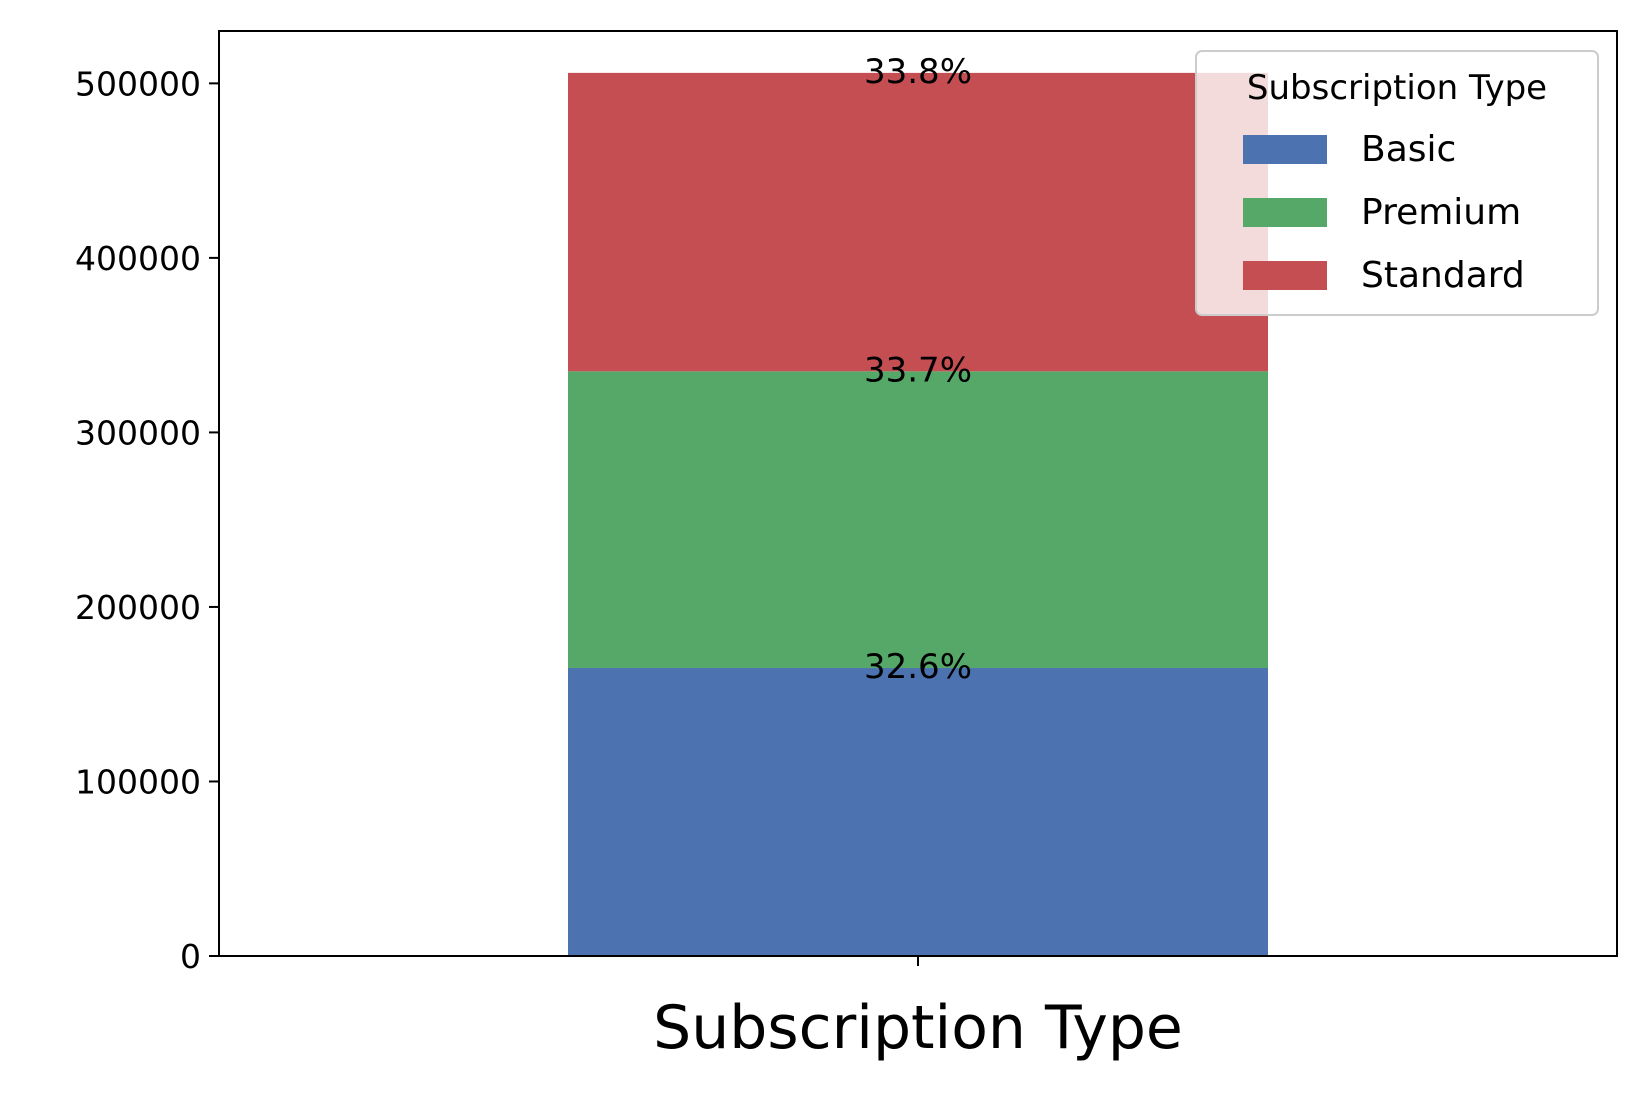 The image size is (1643, 1100). I want to click on legend-swatch-basic, so click(1285, 149).